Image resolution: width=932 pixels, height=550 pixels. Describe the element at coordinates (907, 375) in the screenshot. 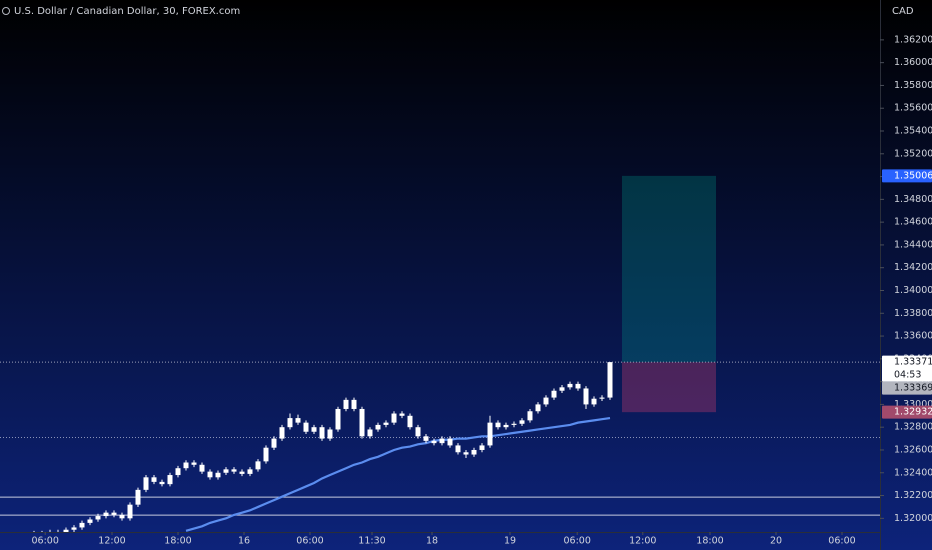

I see `countdown-label: 04:53` at that location.